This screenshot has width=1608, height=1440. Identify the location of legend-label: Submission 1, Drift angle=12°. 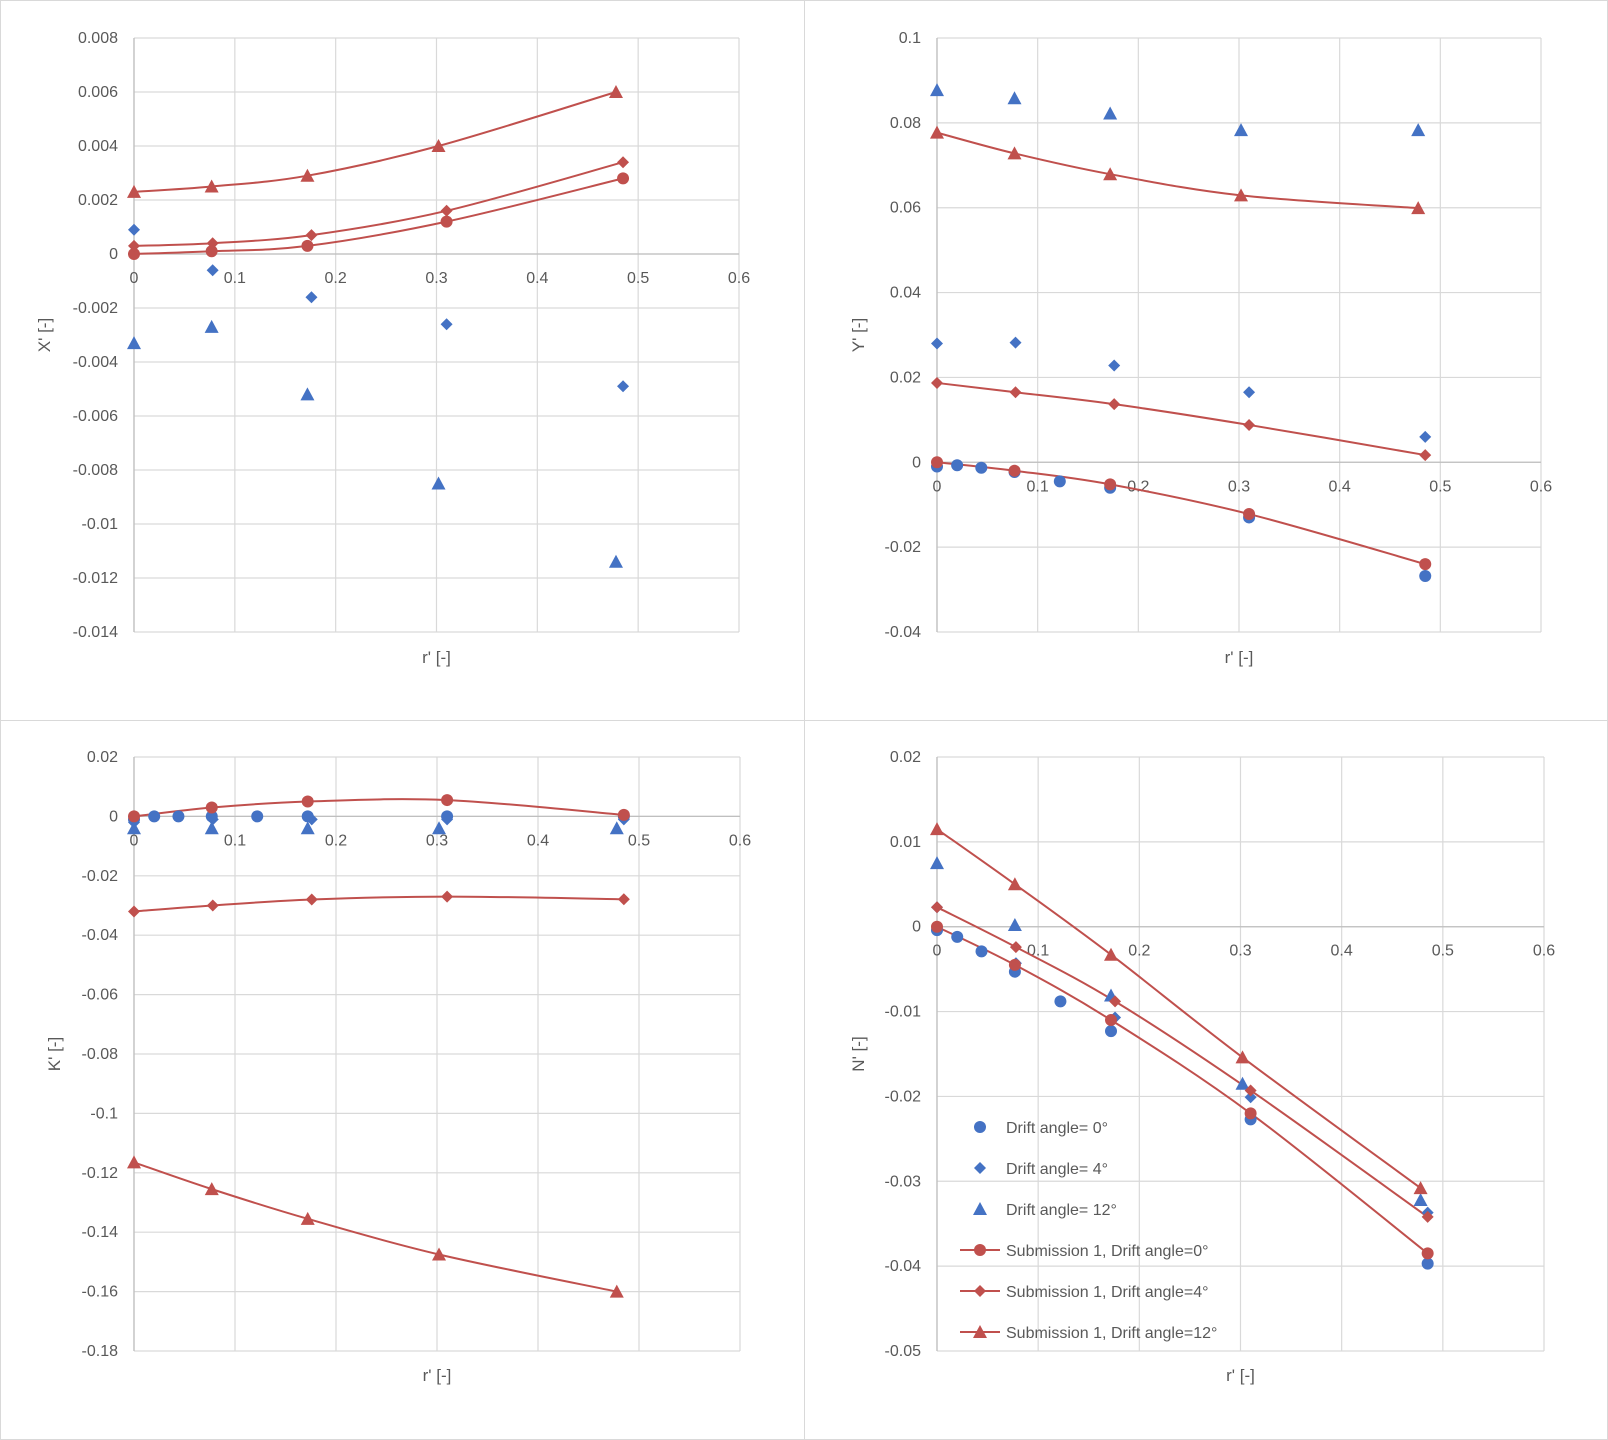
(1111, 1333).